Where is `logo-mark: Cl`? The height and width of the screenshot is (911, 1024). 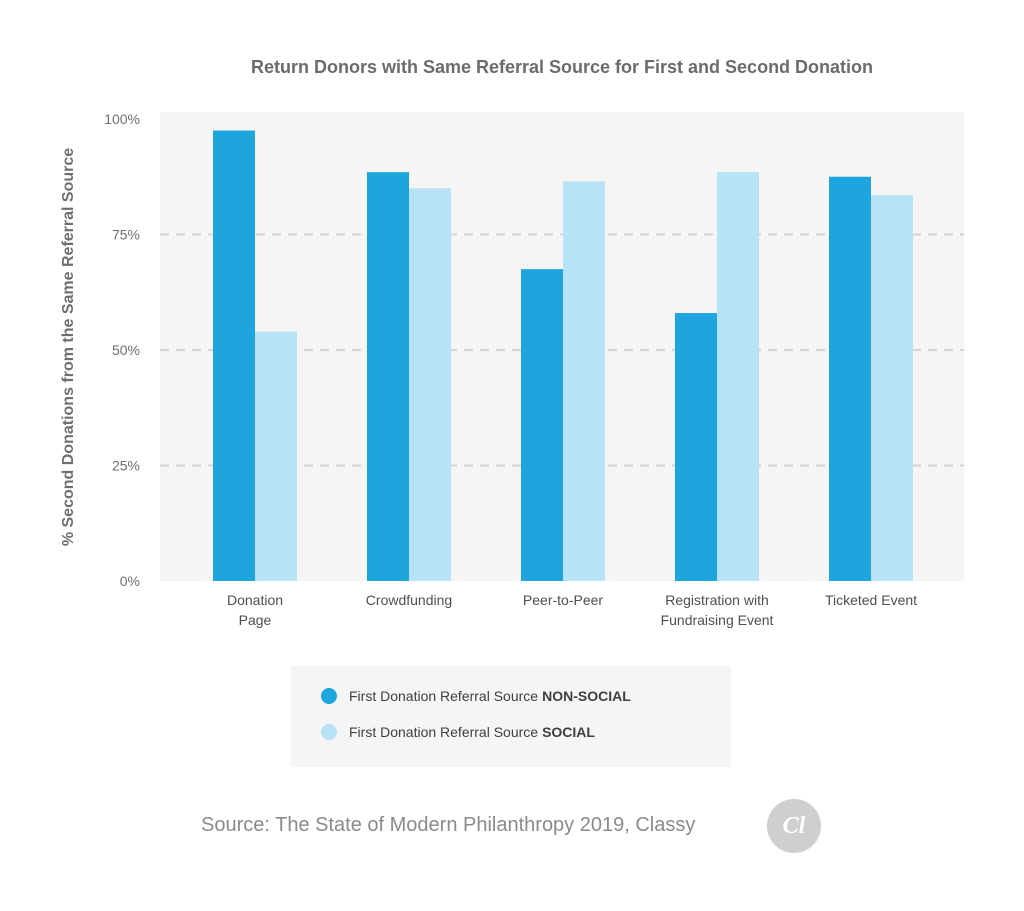 logo-mark: Cl is located at coordinates (794, 826).